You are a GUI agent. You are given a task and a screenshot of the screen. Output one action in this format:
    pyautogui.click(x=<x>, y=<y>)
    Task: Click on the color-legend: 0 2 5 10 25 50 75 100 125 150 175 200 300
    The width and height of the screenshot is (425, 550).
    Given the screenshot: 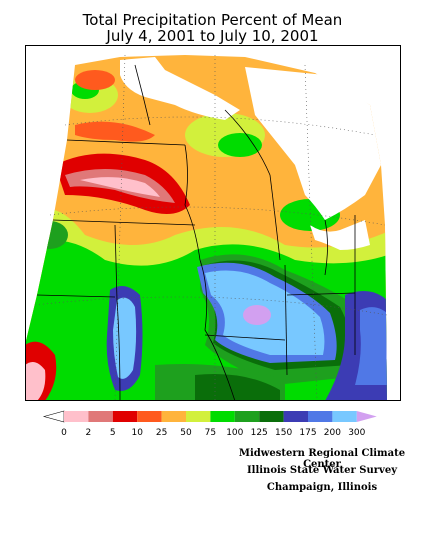 What is the action you would take?
    pyautogui.click(x=212, y=425)
    